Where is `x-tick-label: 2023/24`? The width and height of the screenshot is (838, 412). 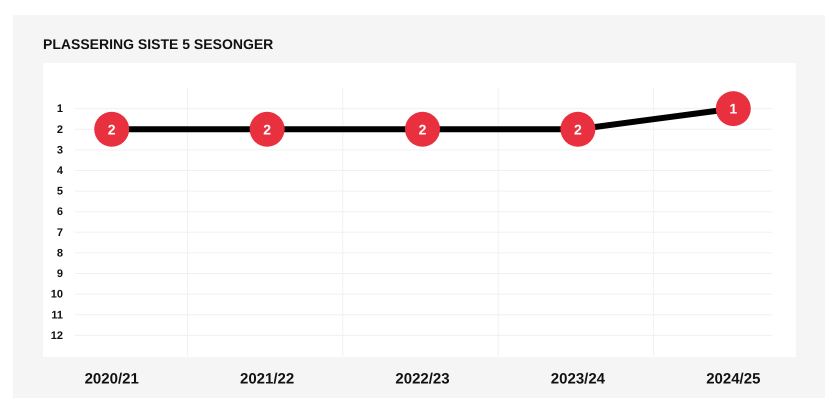
x-tick-label: 2023/24 is located at coordinates (578, 379).